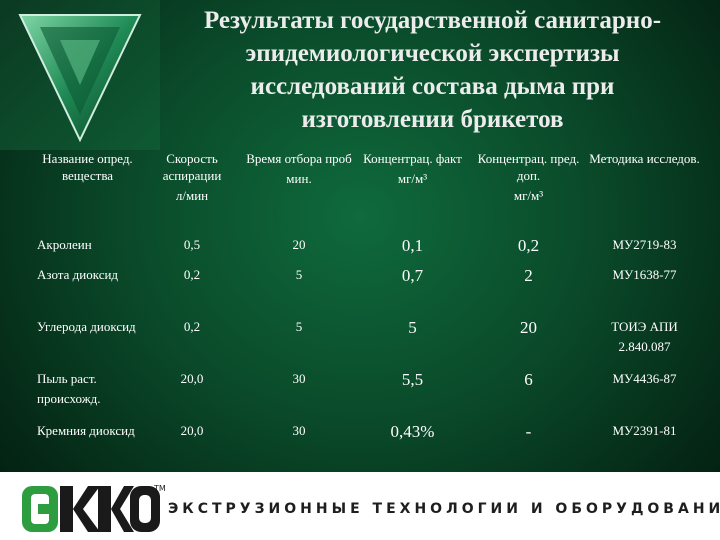  I want to click on emblem-area, so click(80, 75).